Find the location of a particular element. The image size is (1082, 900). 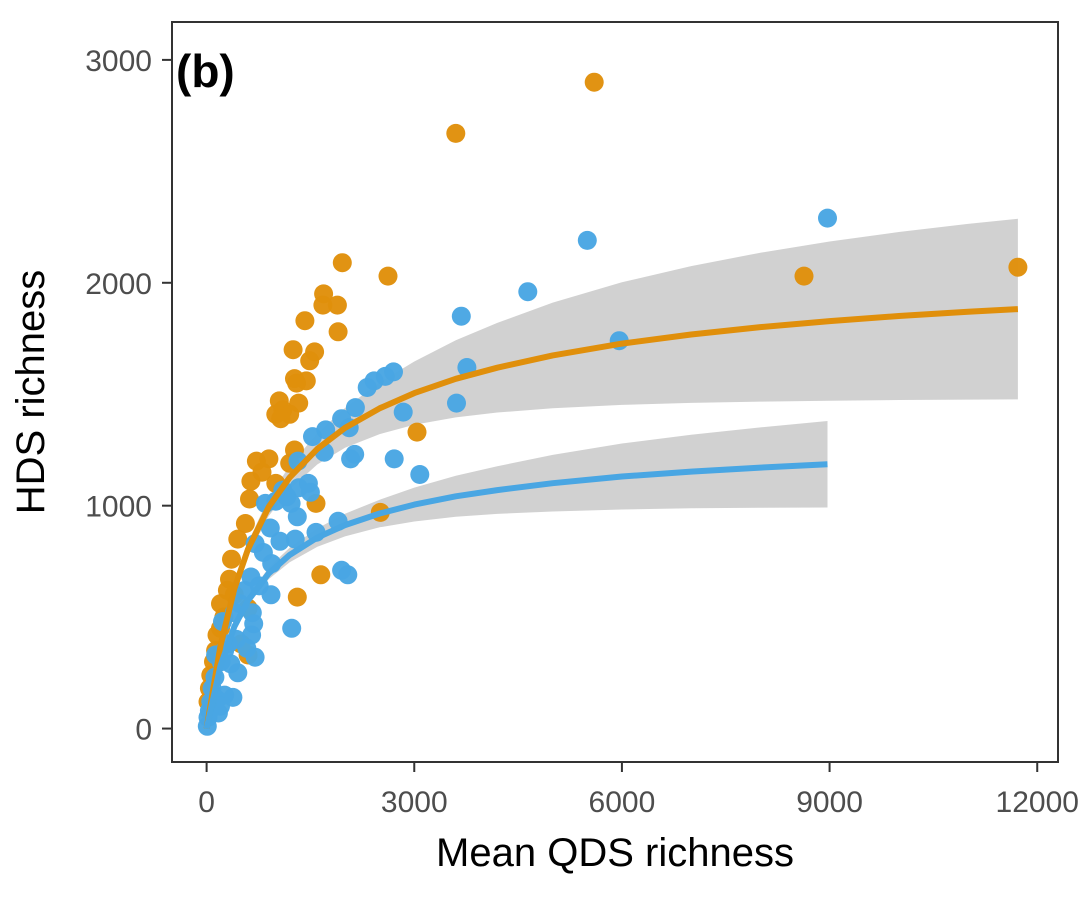

y-tick-label: 1000 is located at coordinates (118, 507).